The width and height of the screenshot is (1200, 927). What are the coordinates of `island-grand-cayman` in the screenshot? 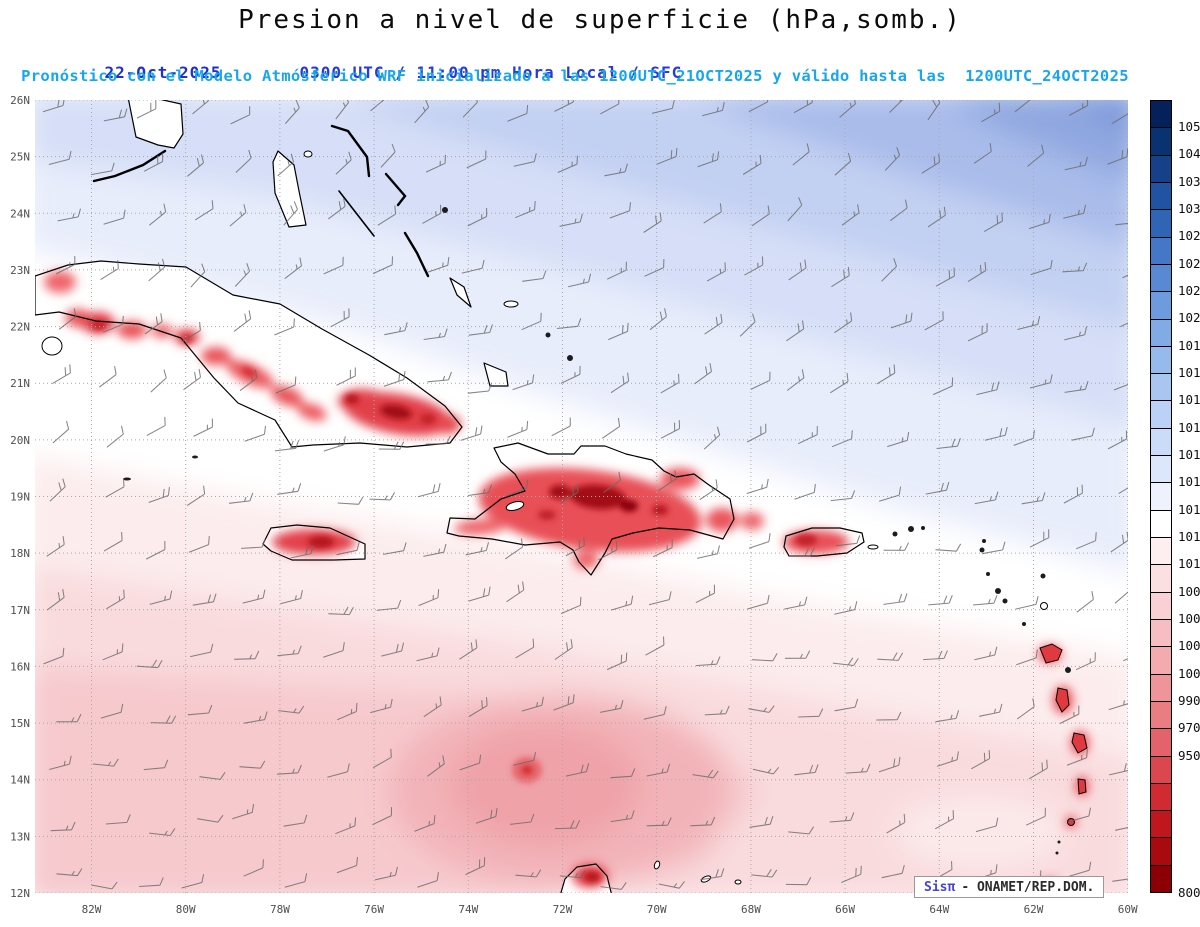 It's located at (127, 479).